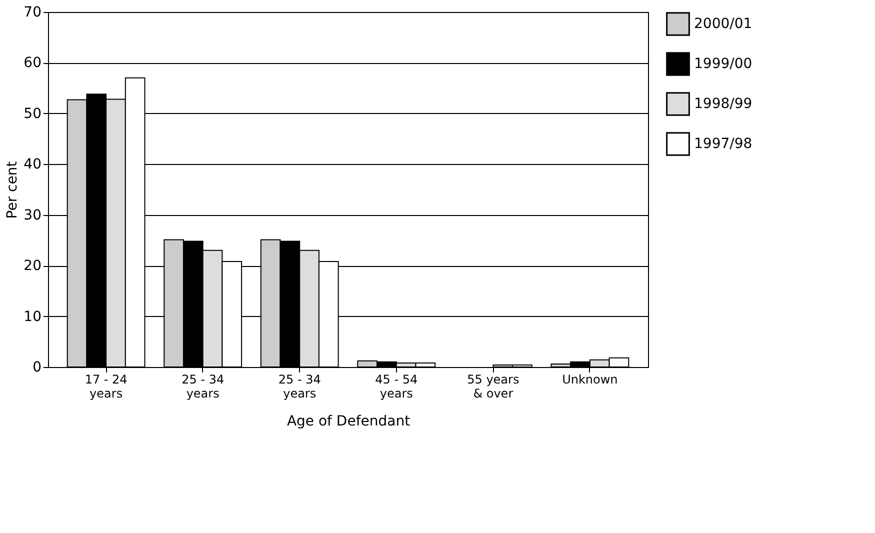  Describe the element at coordinates (33, 316) in the screenshot. I see `y-tick-label: 10` at that location.